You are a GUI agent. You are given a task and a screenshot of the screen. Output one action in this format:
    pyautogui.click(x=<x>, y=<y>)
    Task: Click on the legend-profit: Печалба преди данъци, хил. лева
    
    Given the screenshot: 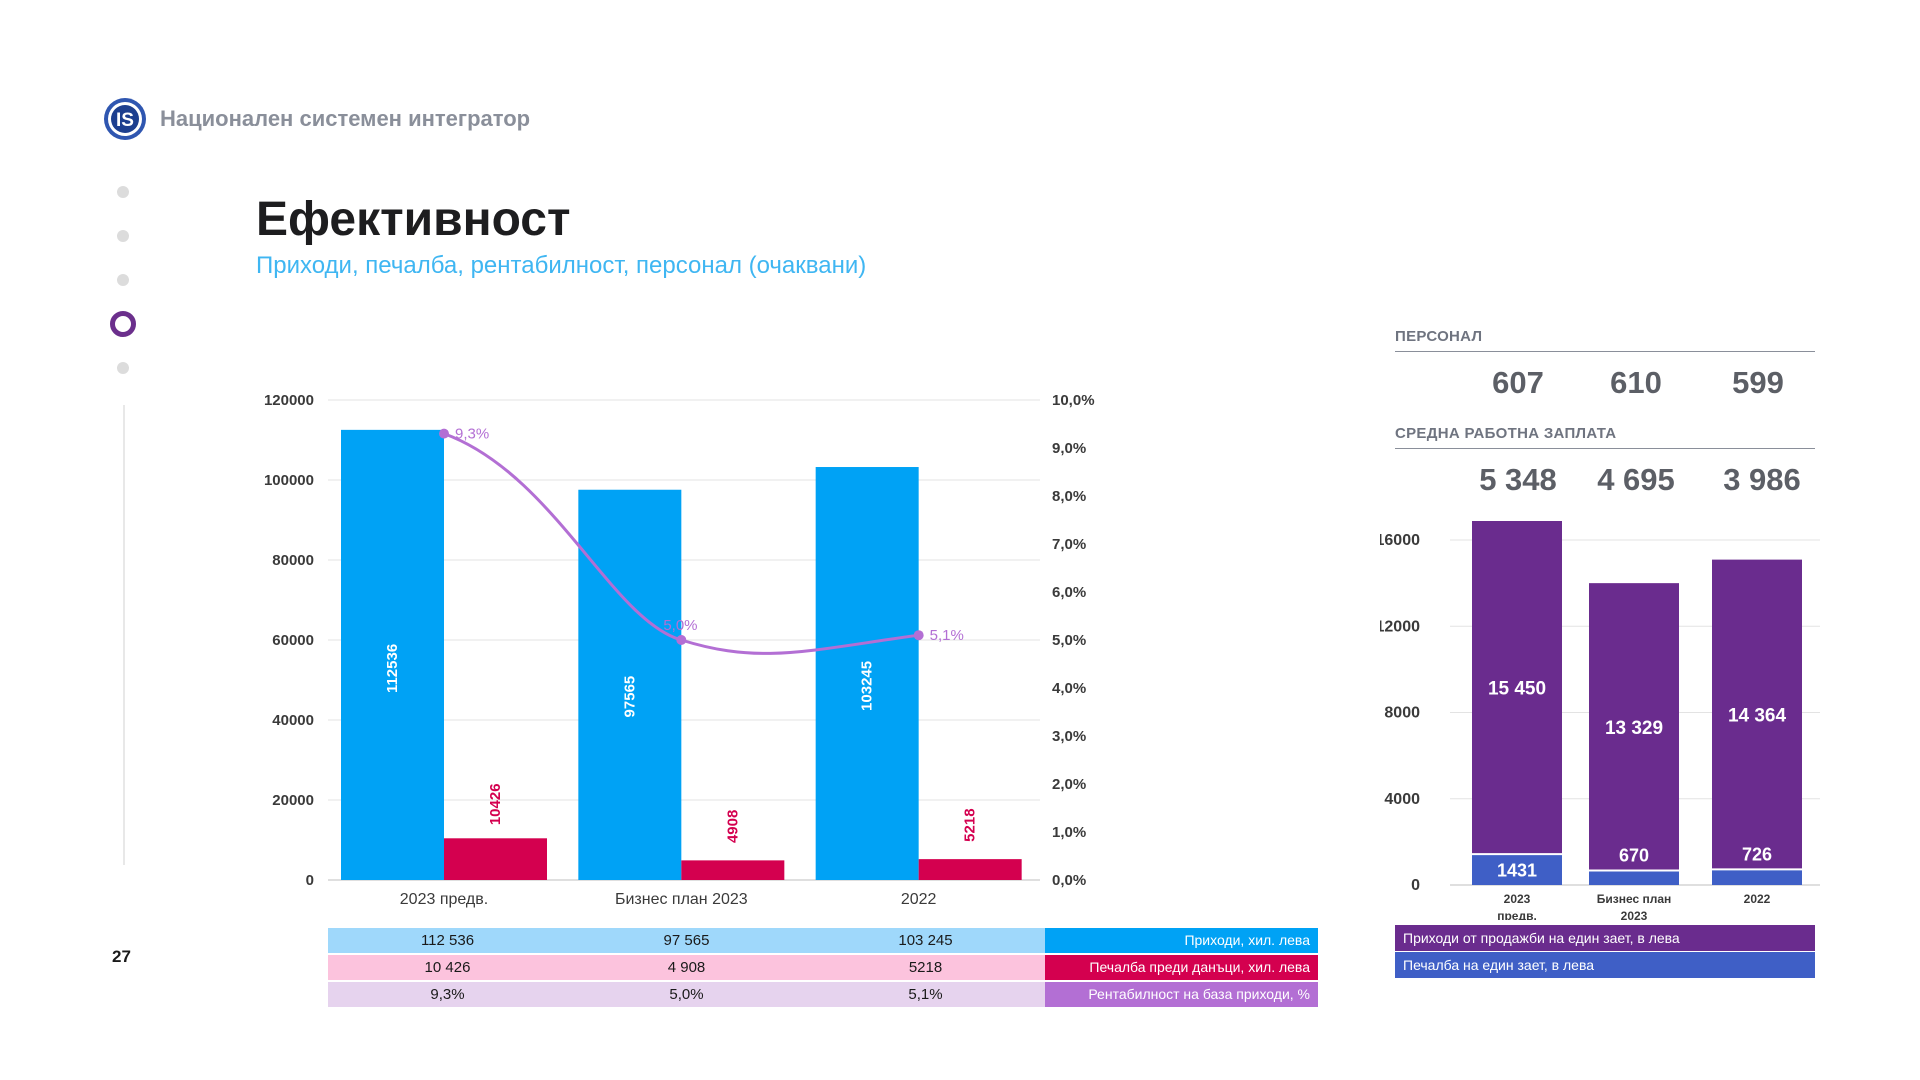 What is the action you would take?
    pyautogui.click(x=1181, y=967)
    